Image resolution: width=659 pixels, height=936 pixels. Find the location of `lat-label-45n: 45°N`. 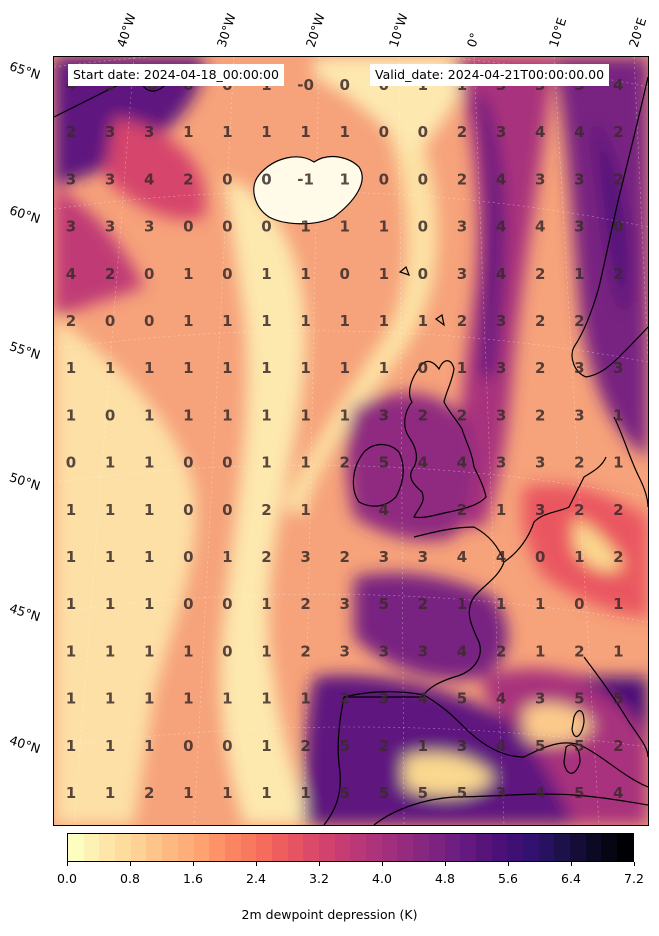

lat-label-45n: 45°N is located at coordinates (25, 612).